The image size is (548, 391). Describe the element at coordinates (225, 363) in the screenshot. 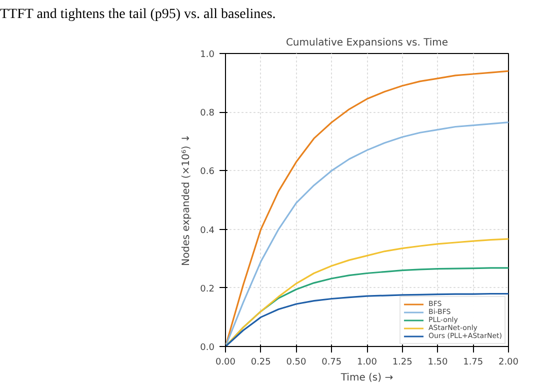

I see `x-tick-label: 0.00` at that location.